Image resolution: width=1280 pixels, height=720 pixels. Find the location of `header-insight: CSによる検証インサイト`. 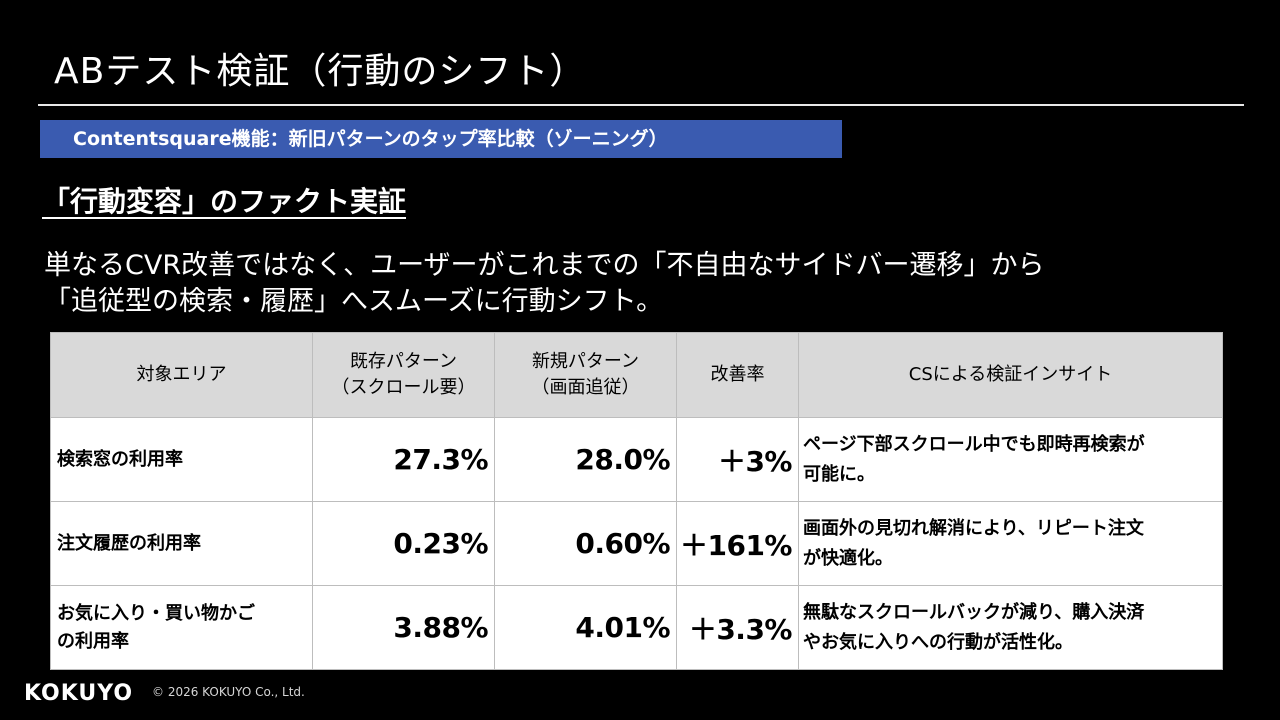

header-insight: CSによる検証インサイト is located at coordinates (1010, 375).